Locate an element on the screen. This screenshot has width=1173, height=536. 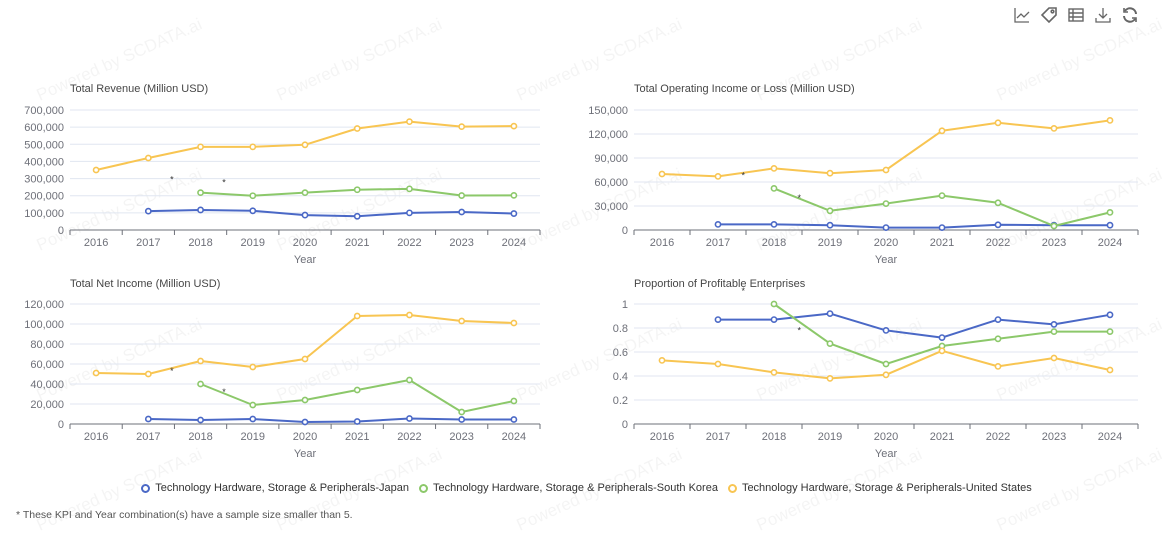
y-tick-label: 150,000 is located at coordinates (608, 111).